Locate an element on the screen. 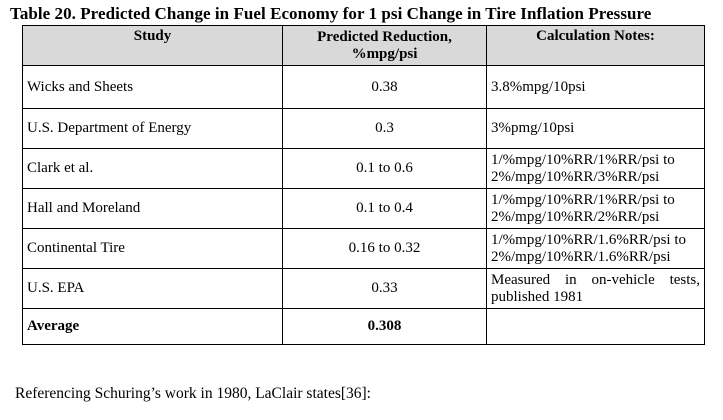 The image size is (723, 420). header-reduction: Predicted Reduction, %mpg/psi is located at coordinates (384, 45).